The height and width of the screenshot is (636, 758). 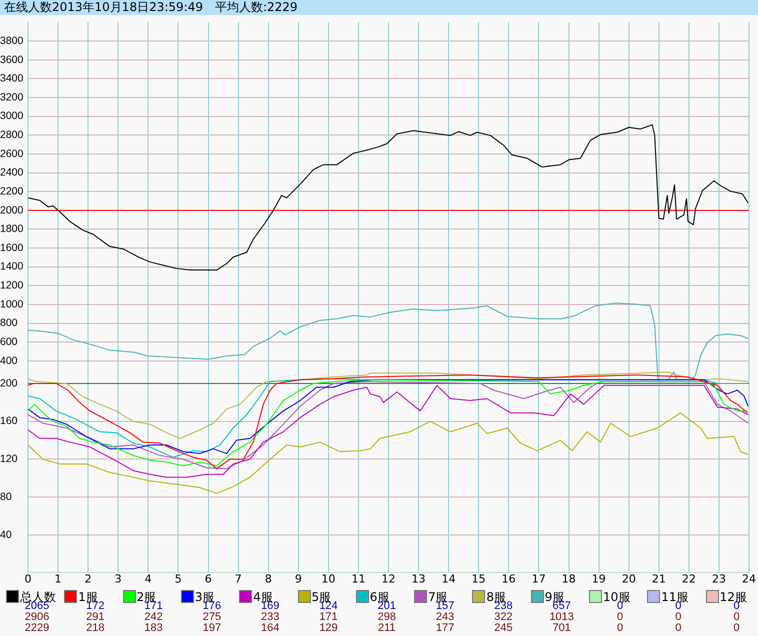 What do you see at coordinates (12, 60) in the screenshot?
I see `y-tick-label: 3600` at bounding box center [12, 60].